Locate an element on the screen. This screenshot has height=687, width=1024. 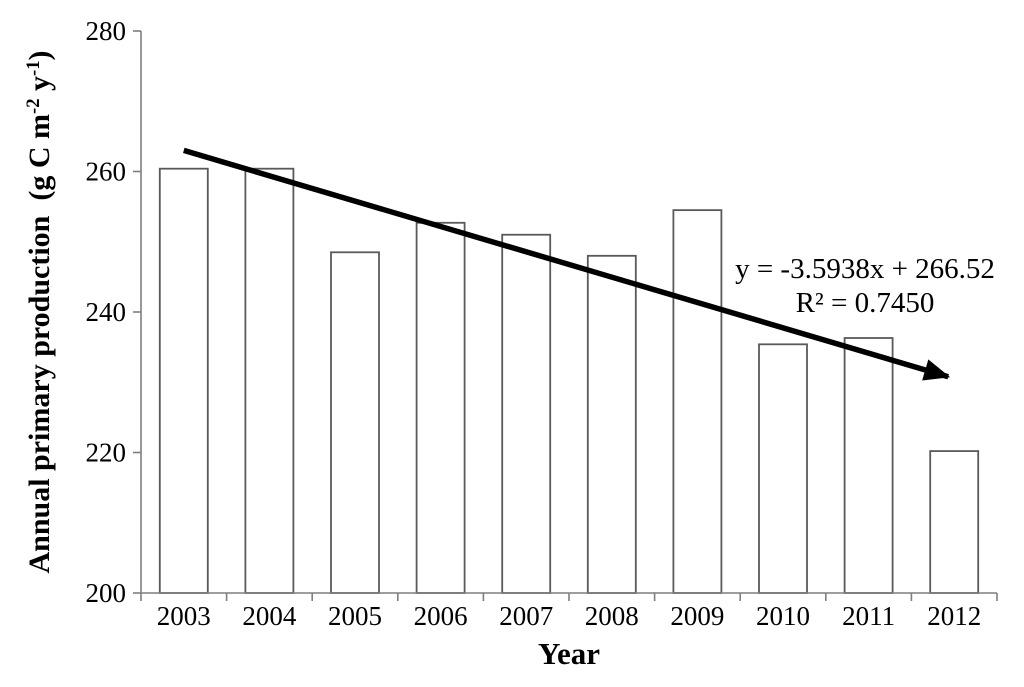
y-axis-title: Annual primary production (g C m-2 y-1) is located at coordinates (36, 312).